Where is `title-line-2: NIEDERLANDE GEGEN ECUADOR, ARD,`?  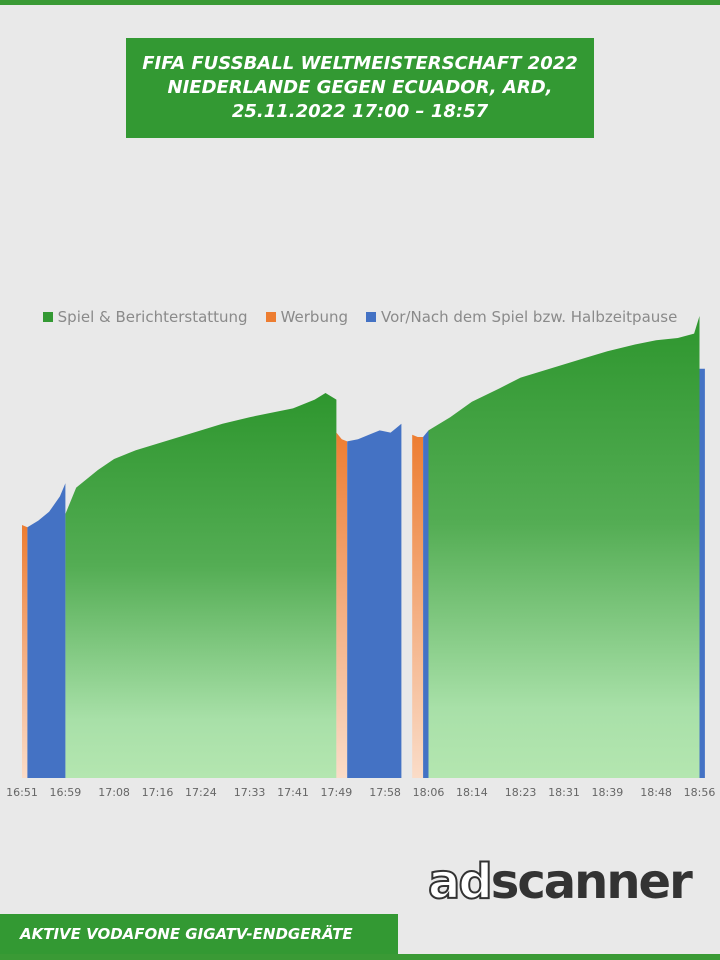
title-line-2: NIEDERLANDE GEGEN ECUADOR, ARD, is located at coordinates (360, 87).